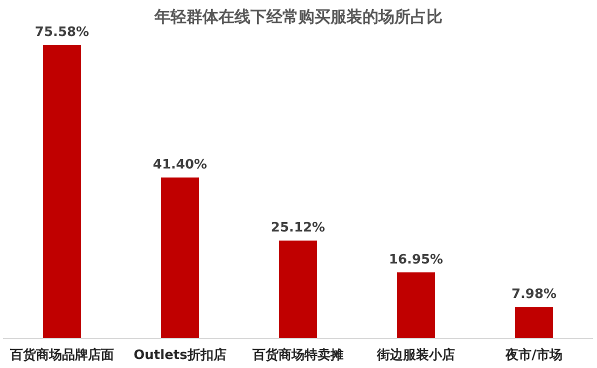 The height and width of the screenshot is (368, 597). What do you see at coordinates (62, 32) in the screenshot?
I see `data-label: 75.58%` at bounding box center [62, 32].